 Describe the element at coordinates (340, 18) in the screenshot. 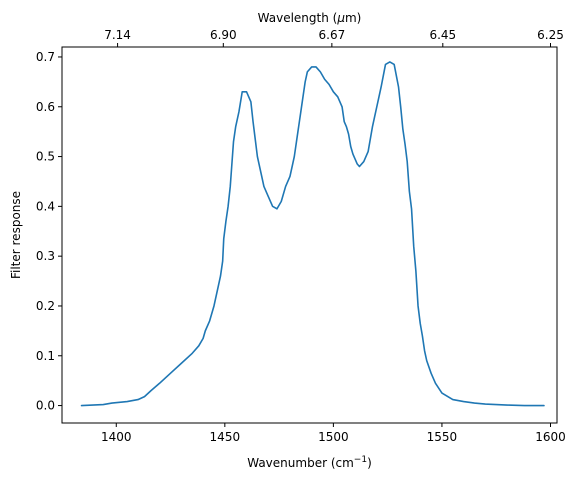

I see `top-axis-title-mu: μ` at that location.